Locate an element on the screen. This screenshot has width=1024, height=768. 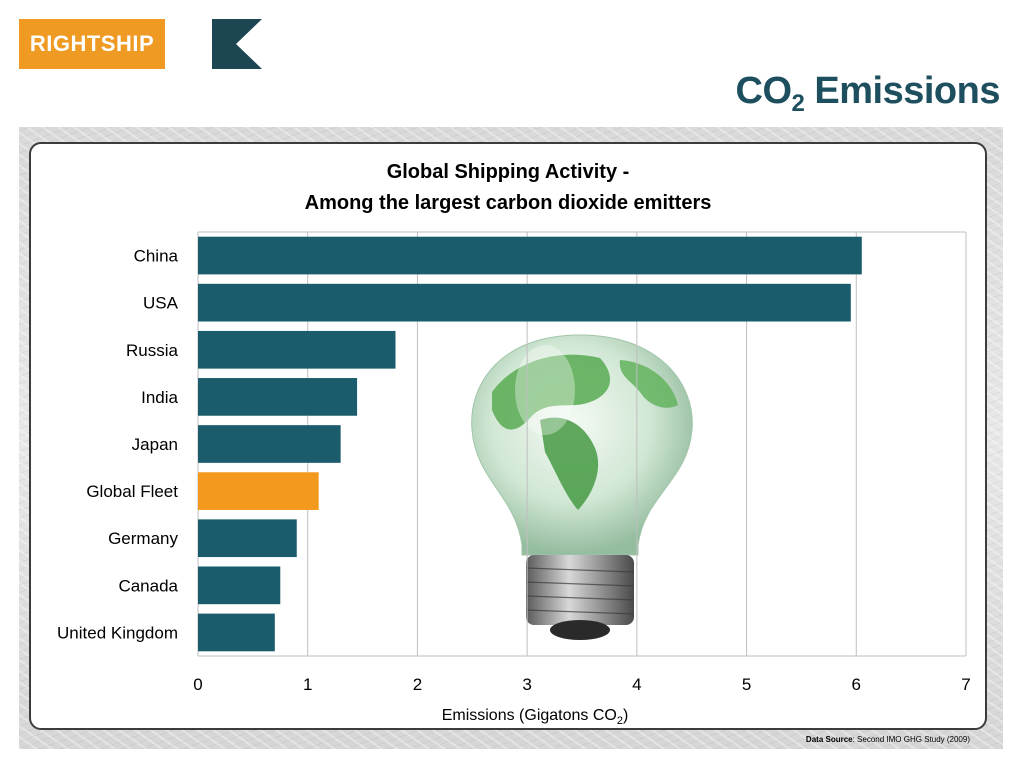
category-label: Global Fleet is located at coordinates (132, 491).